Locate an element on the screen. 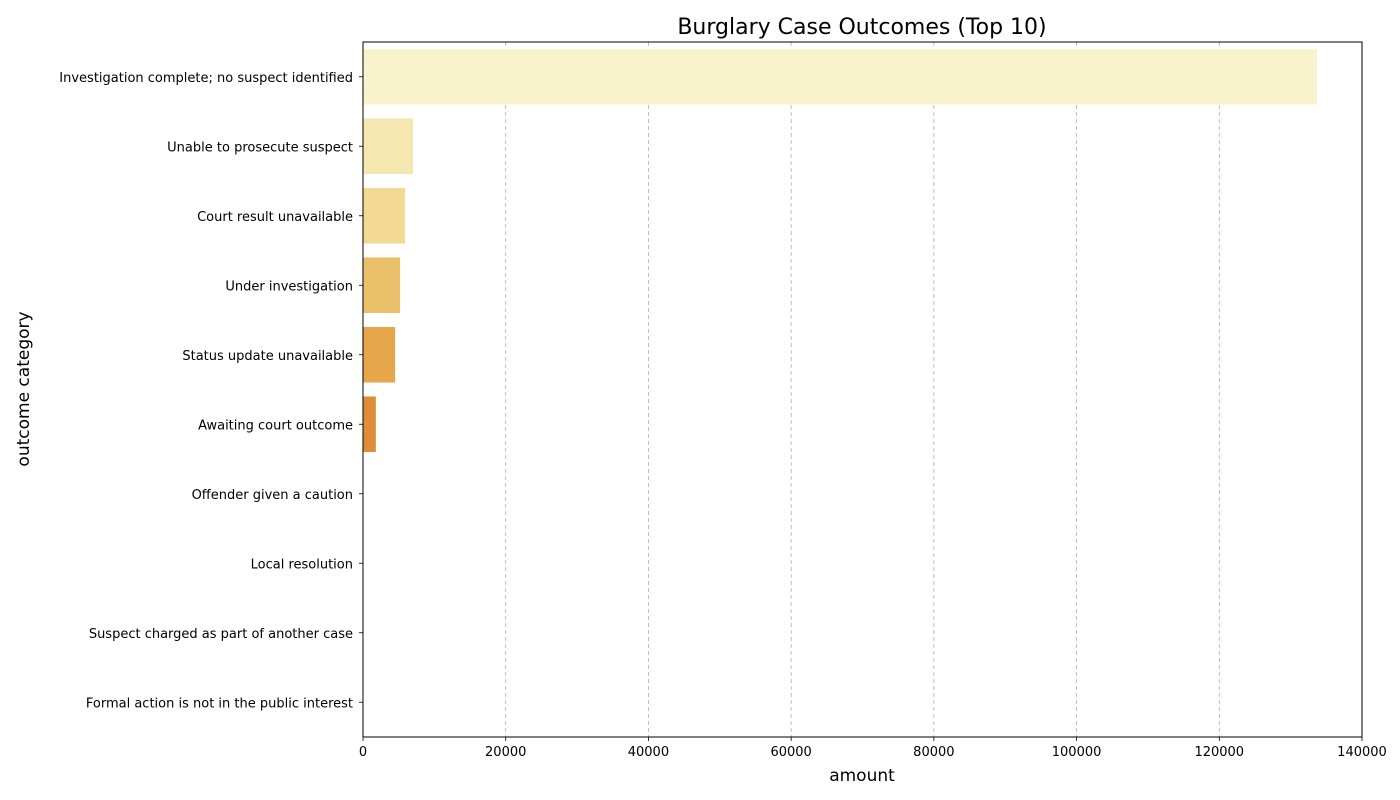  x-tick-label: 100000 is located at coordinates (1077, 752).